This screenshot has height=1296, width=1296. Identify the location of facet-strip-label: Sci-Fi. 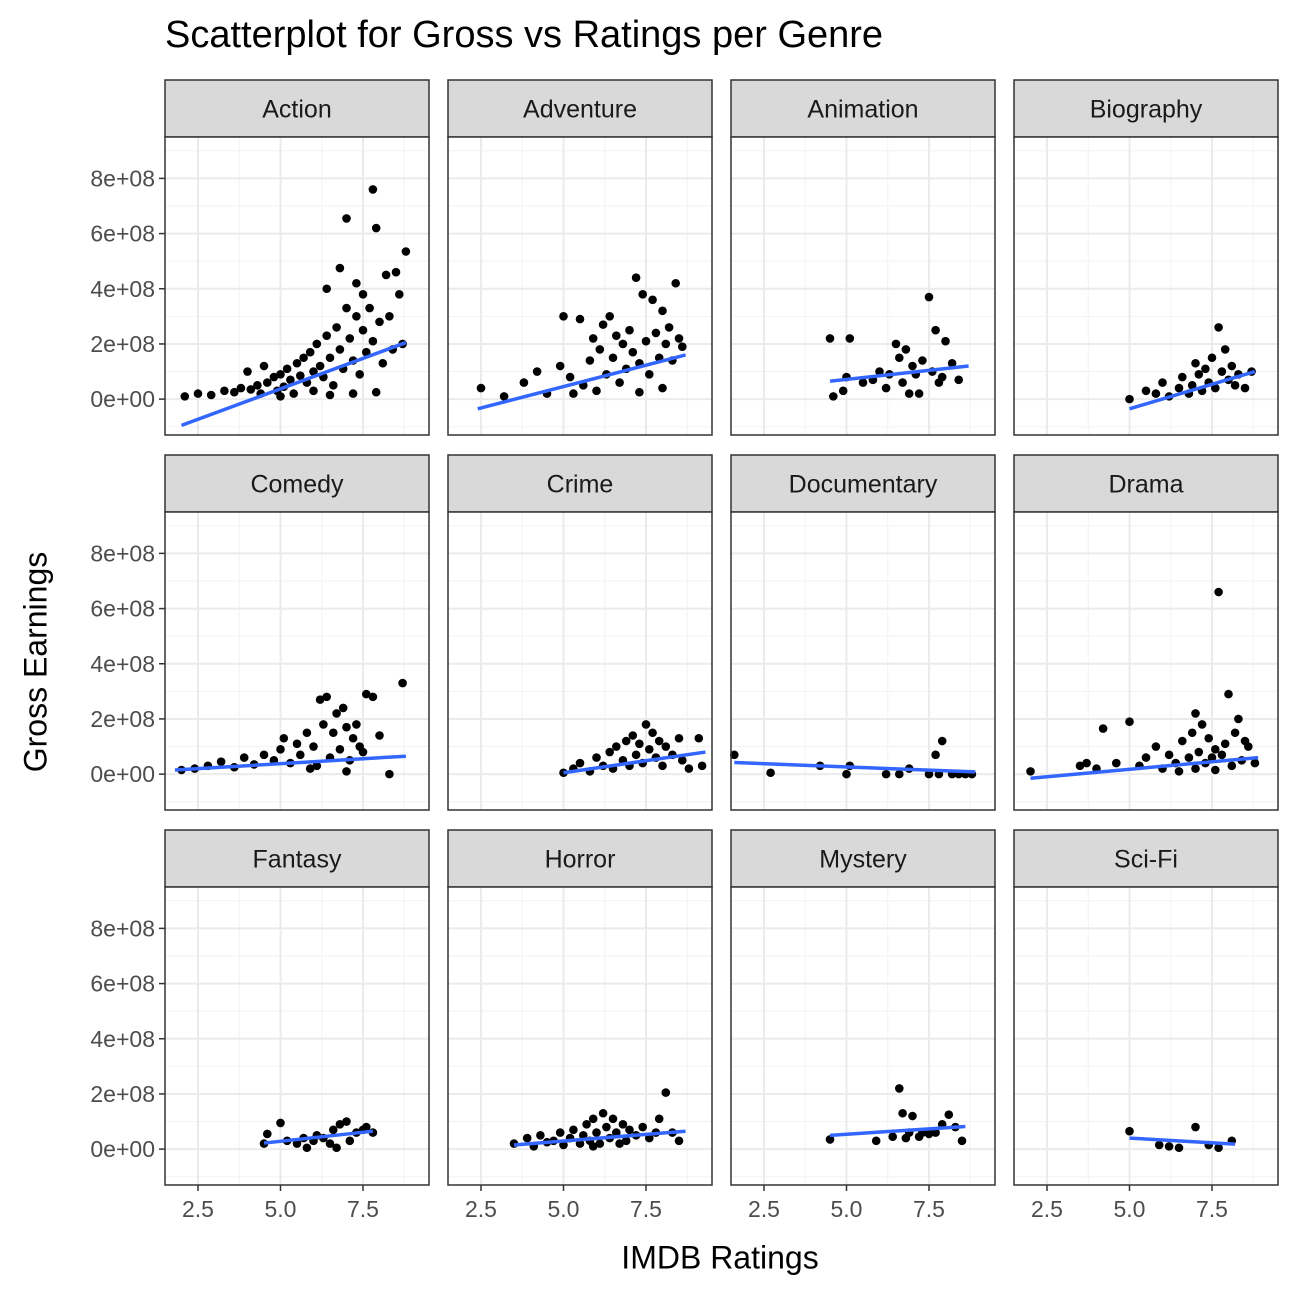
(1146, 860).